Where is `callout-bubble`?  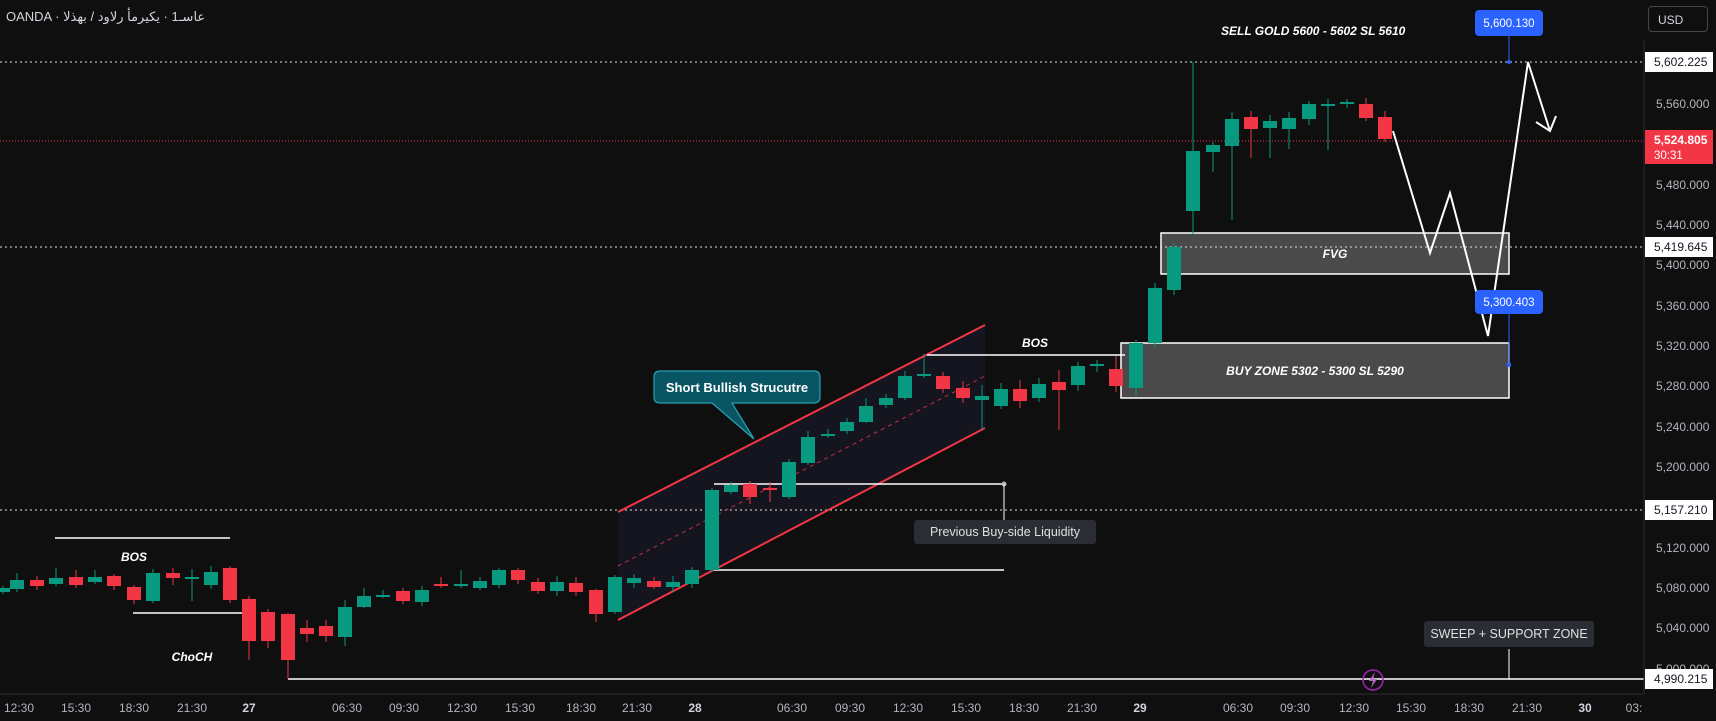 callout-bubble is located at coordinates (737, 405).